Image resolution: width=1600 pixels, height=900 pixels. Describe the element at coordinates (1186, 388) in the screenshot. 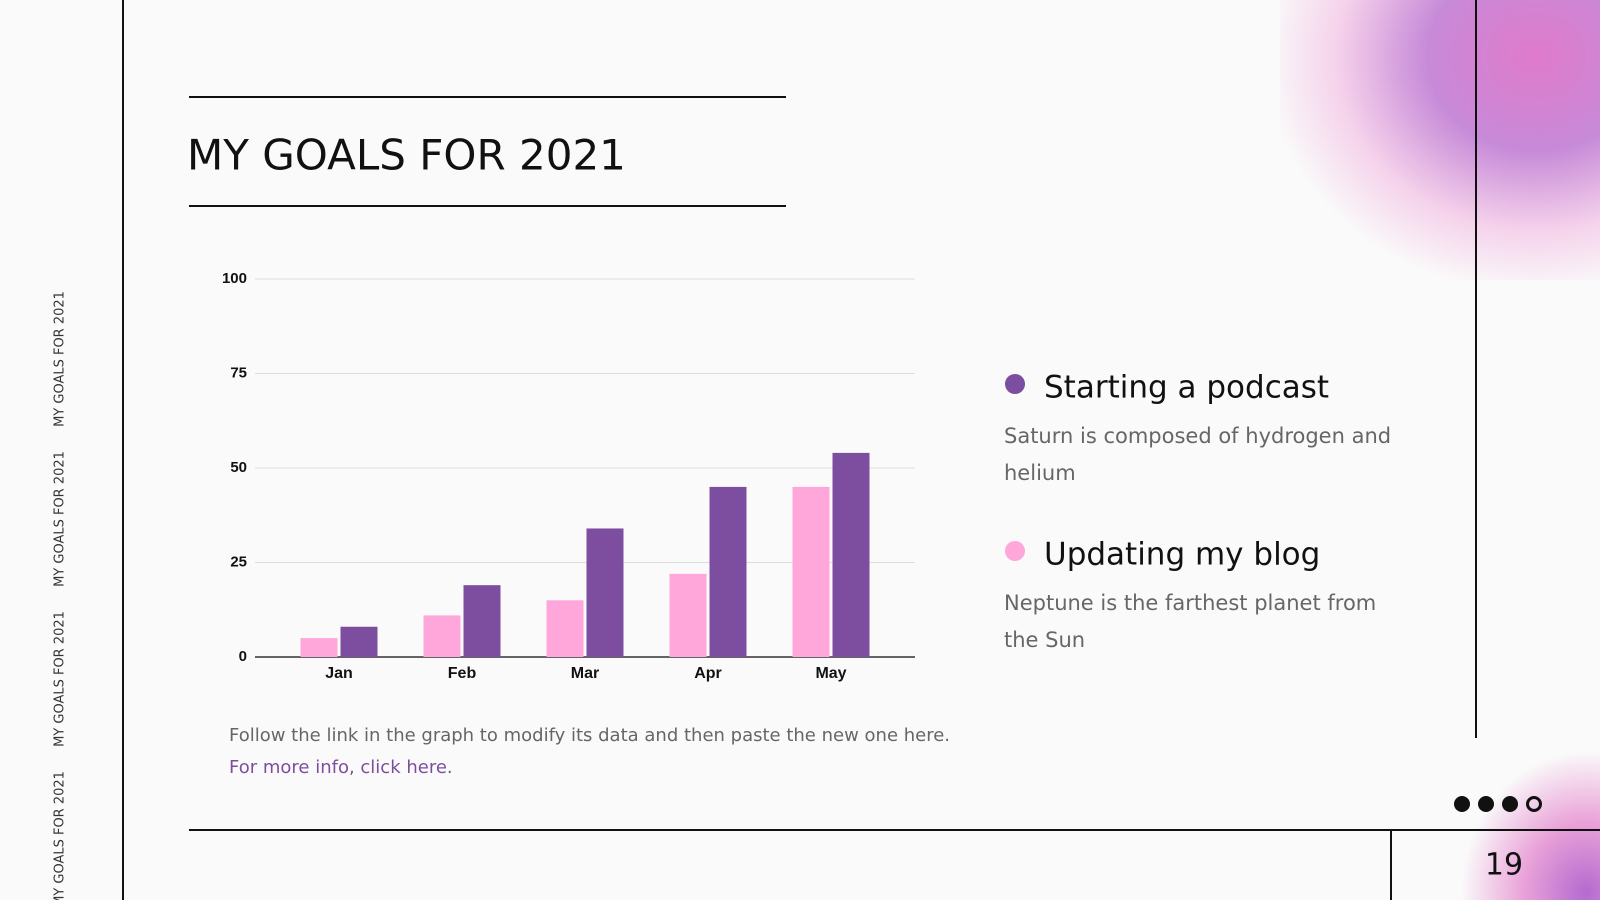

I see `legend-label: Starting a podcast` at that location.